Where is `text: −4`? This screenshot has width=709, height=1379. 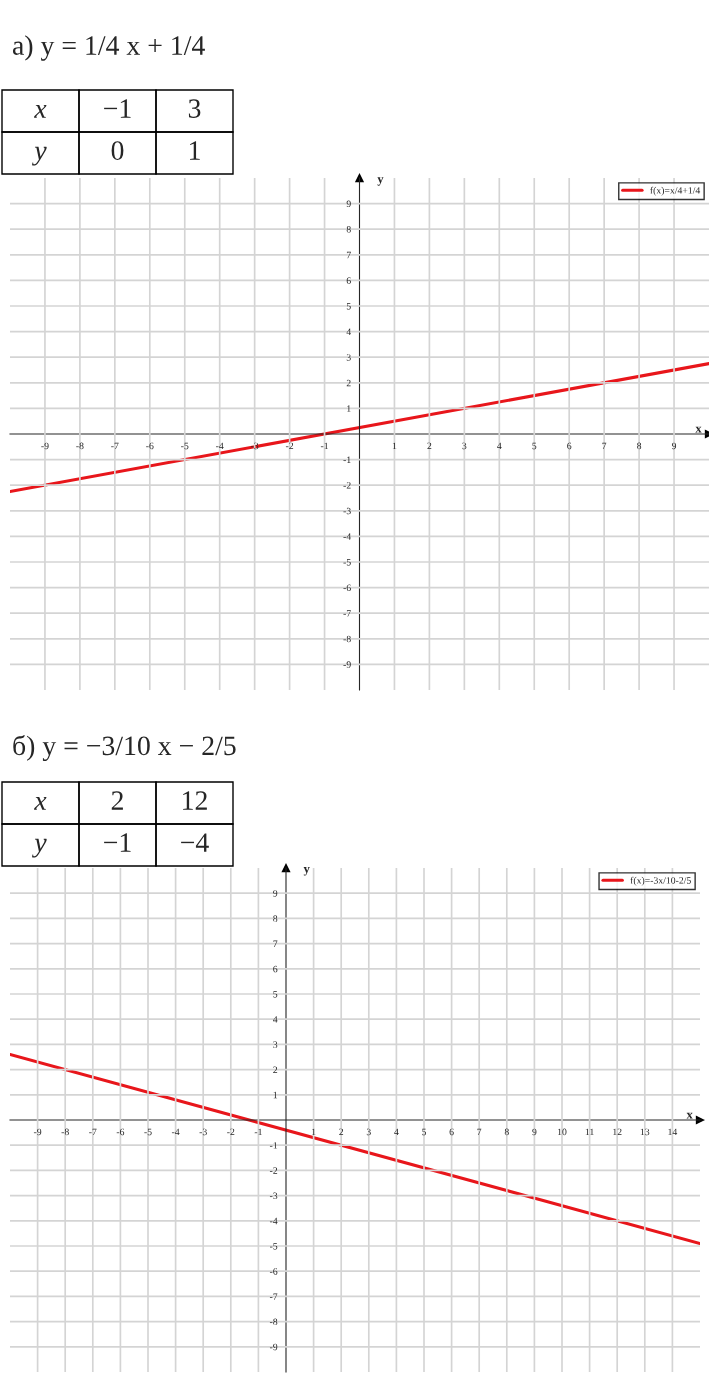
text: −4 is located at coordinates (195, 842).